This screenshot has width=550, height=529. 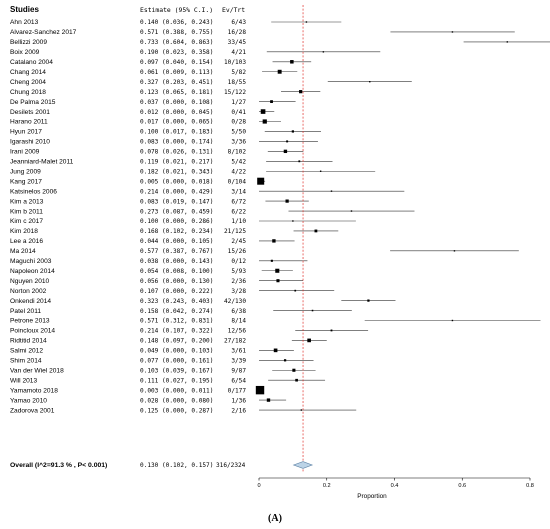 What do you see at coordinates (42, 162) in the screenshot?
I see `study-name: Jeanniard-Malet 2011` at bounding box center [42, 162].